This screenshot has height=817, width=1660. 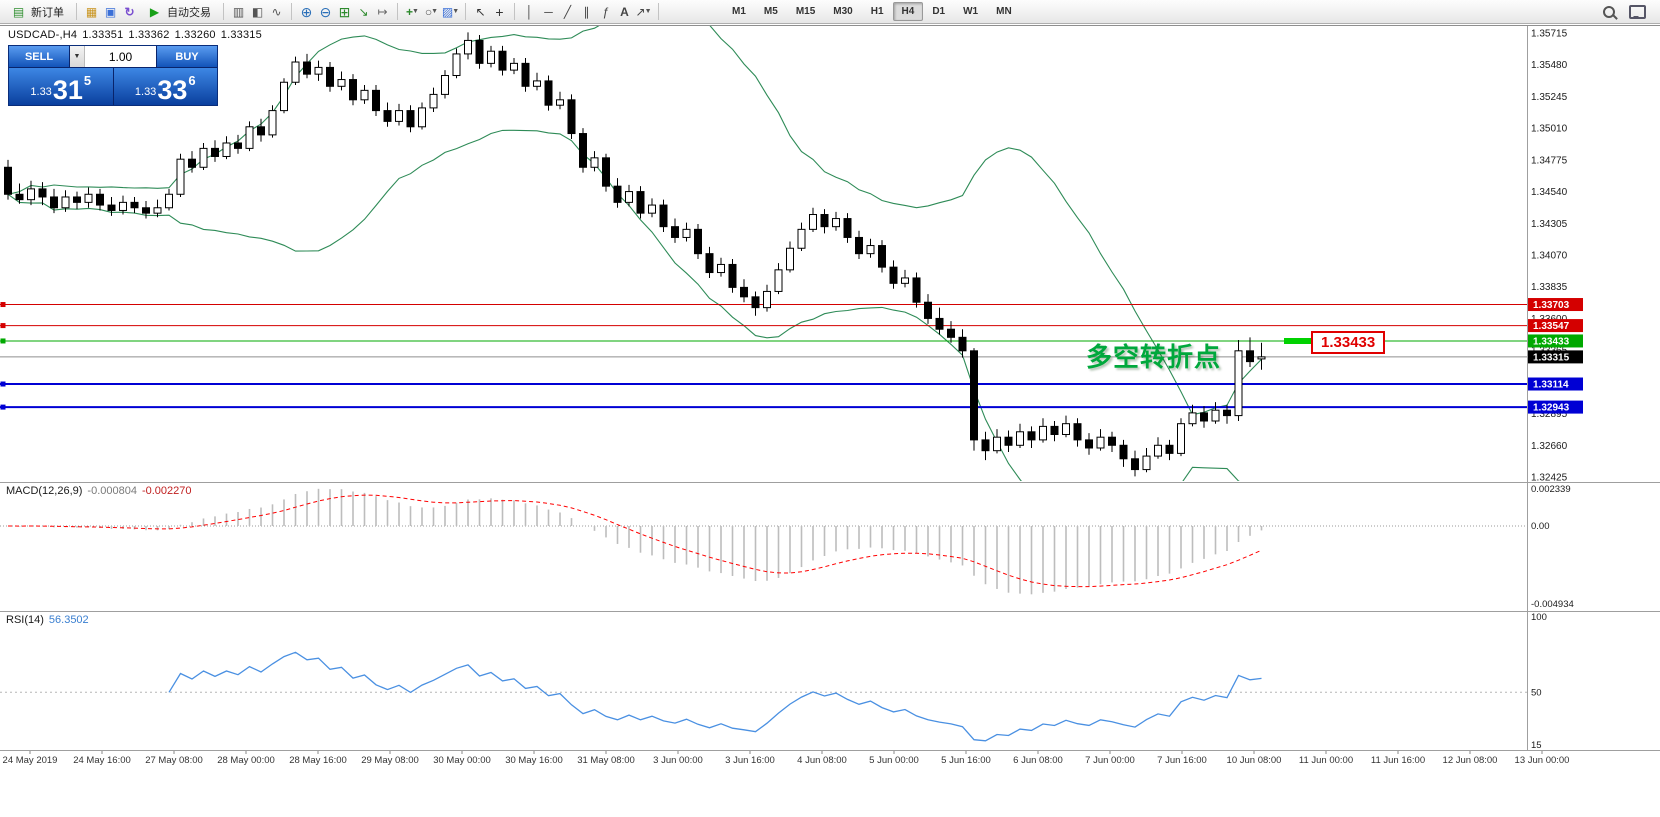 What do you see at coordinates (1552, 547) in the screenshot?
I see `macd-scale: 0.002339 0.00 -0.004934` at bounding box center [1552, 547].